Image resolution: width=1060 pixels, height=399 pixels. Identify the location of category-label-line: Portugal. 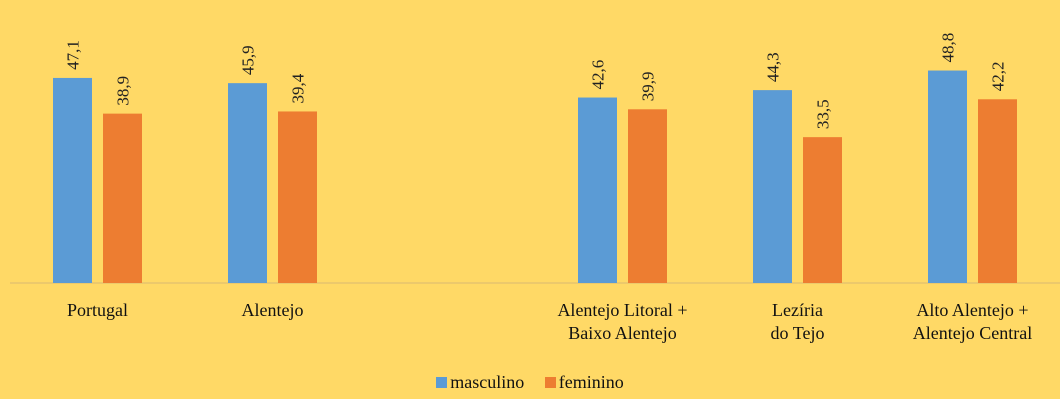
(97, 310).